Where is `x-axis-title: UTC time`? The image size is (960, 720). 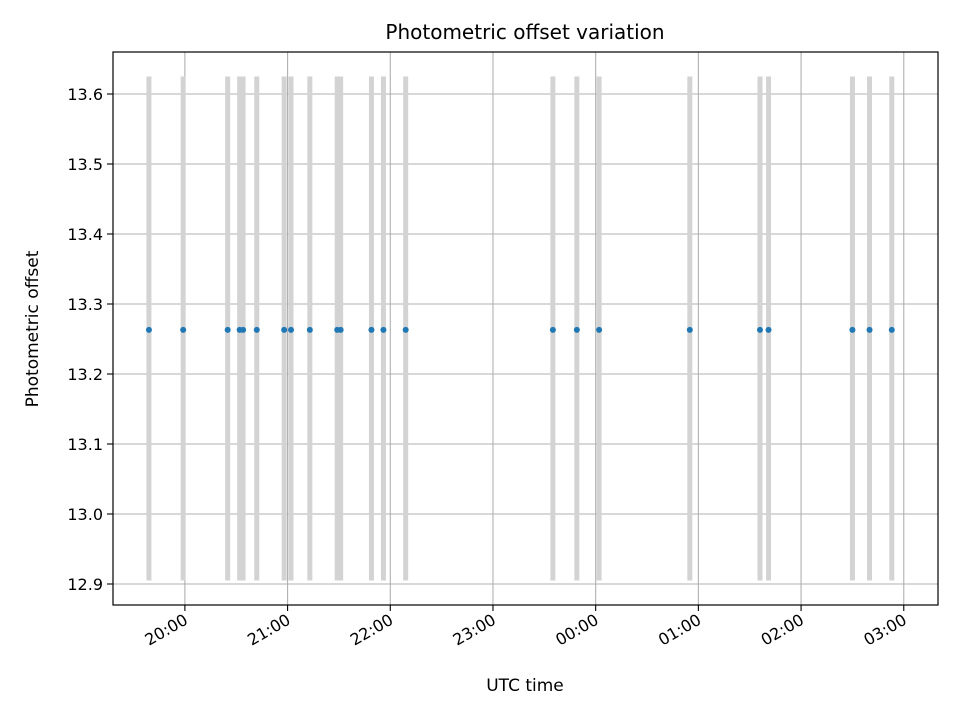
x-axis-title: UTC time is located at coordinates (525, 686).